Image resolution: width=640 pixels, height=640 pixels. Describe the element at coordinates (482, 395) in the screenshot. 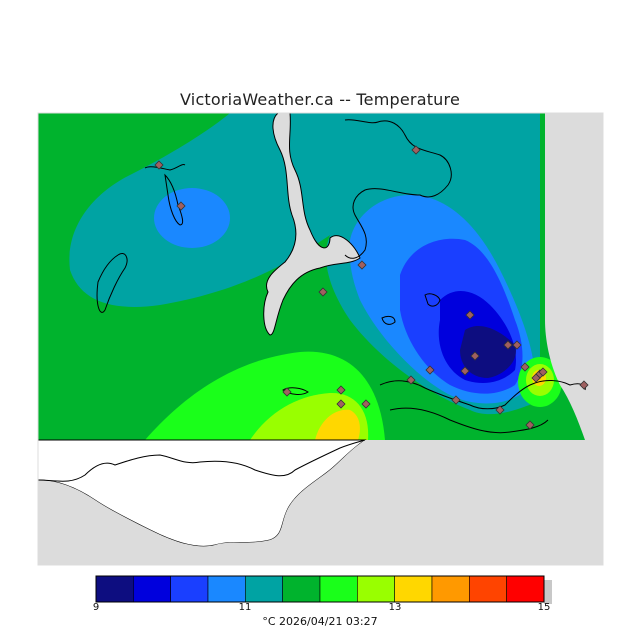

I see `victoria-shoreline` at that location.